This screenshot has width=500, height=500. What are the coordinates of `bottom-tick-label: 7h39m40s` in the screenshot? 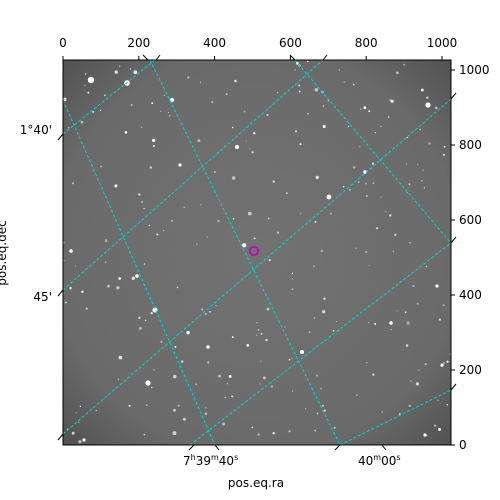 It's located at (210, 460).